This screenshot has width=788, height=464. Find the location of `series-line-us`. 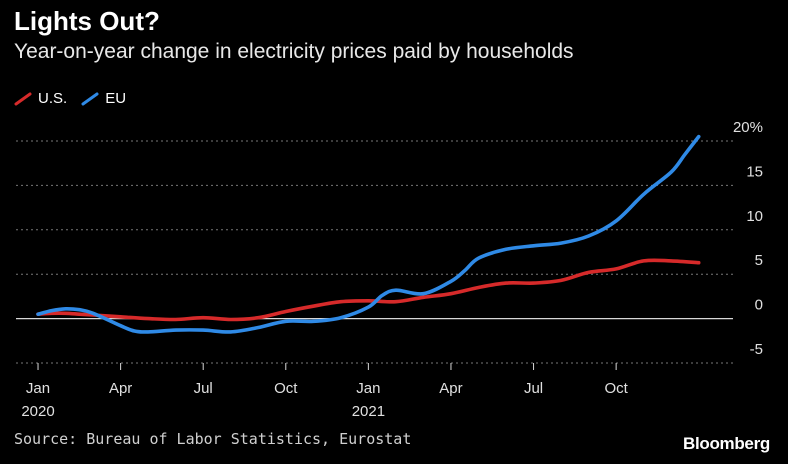

series-line-us is located at coordinates (368, 290).